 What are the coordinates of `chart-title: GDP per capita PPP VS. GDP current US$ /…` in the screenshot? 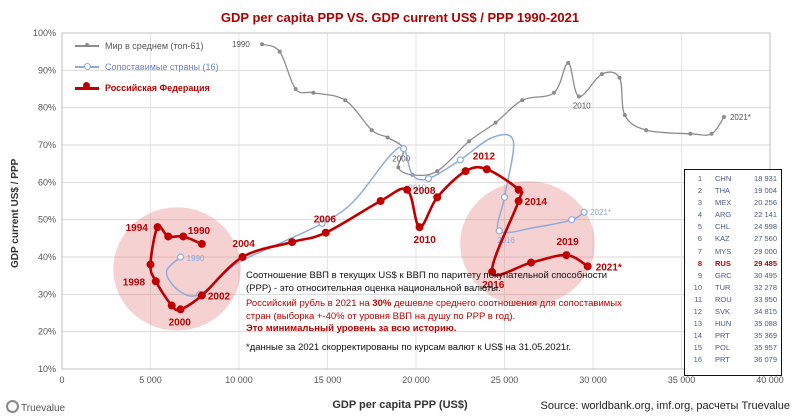 It's located at (400, 17).